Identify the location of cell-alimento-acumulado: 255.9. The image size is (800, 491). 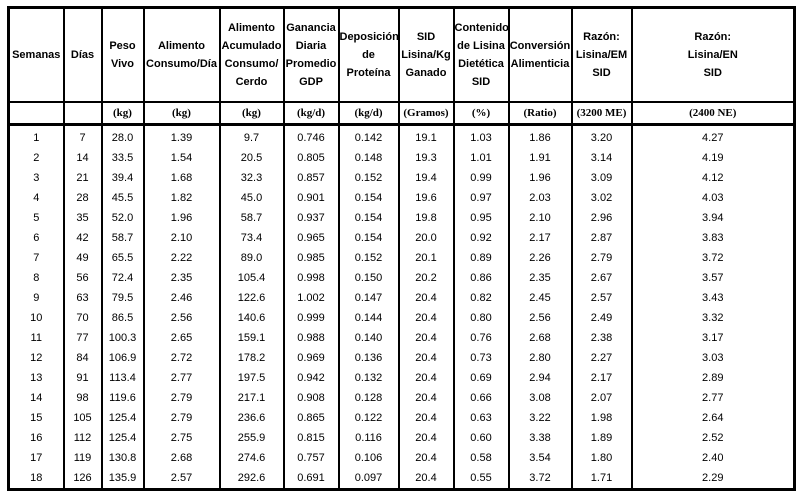
(251, 438).